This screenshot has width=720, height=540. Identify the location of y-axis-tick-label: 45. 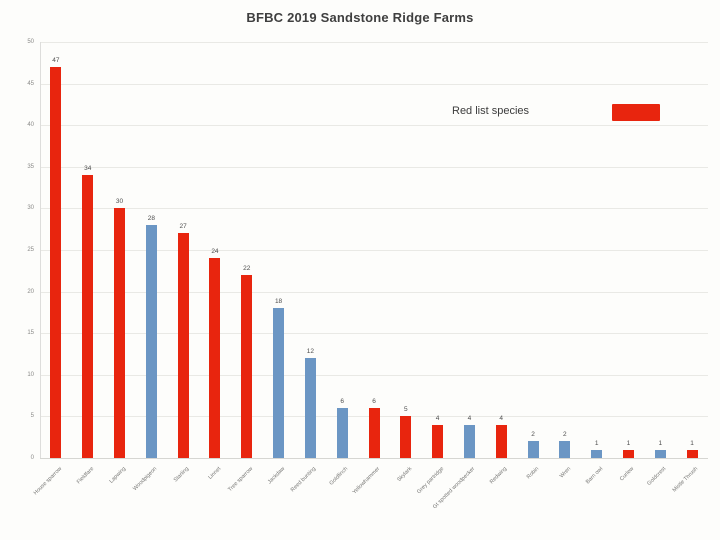
(30, 83).